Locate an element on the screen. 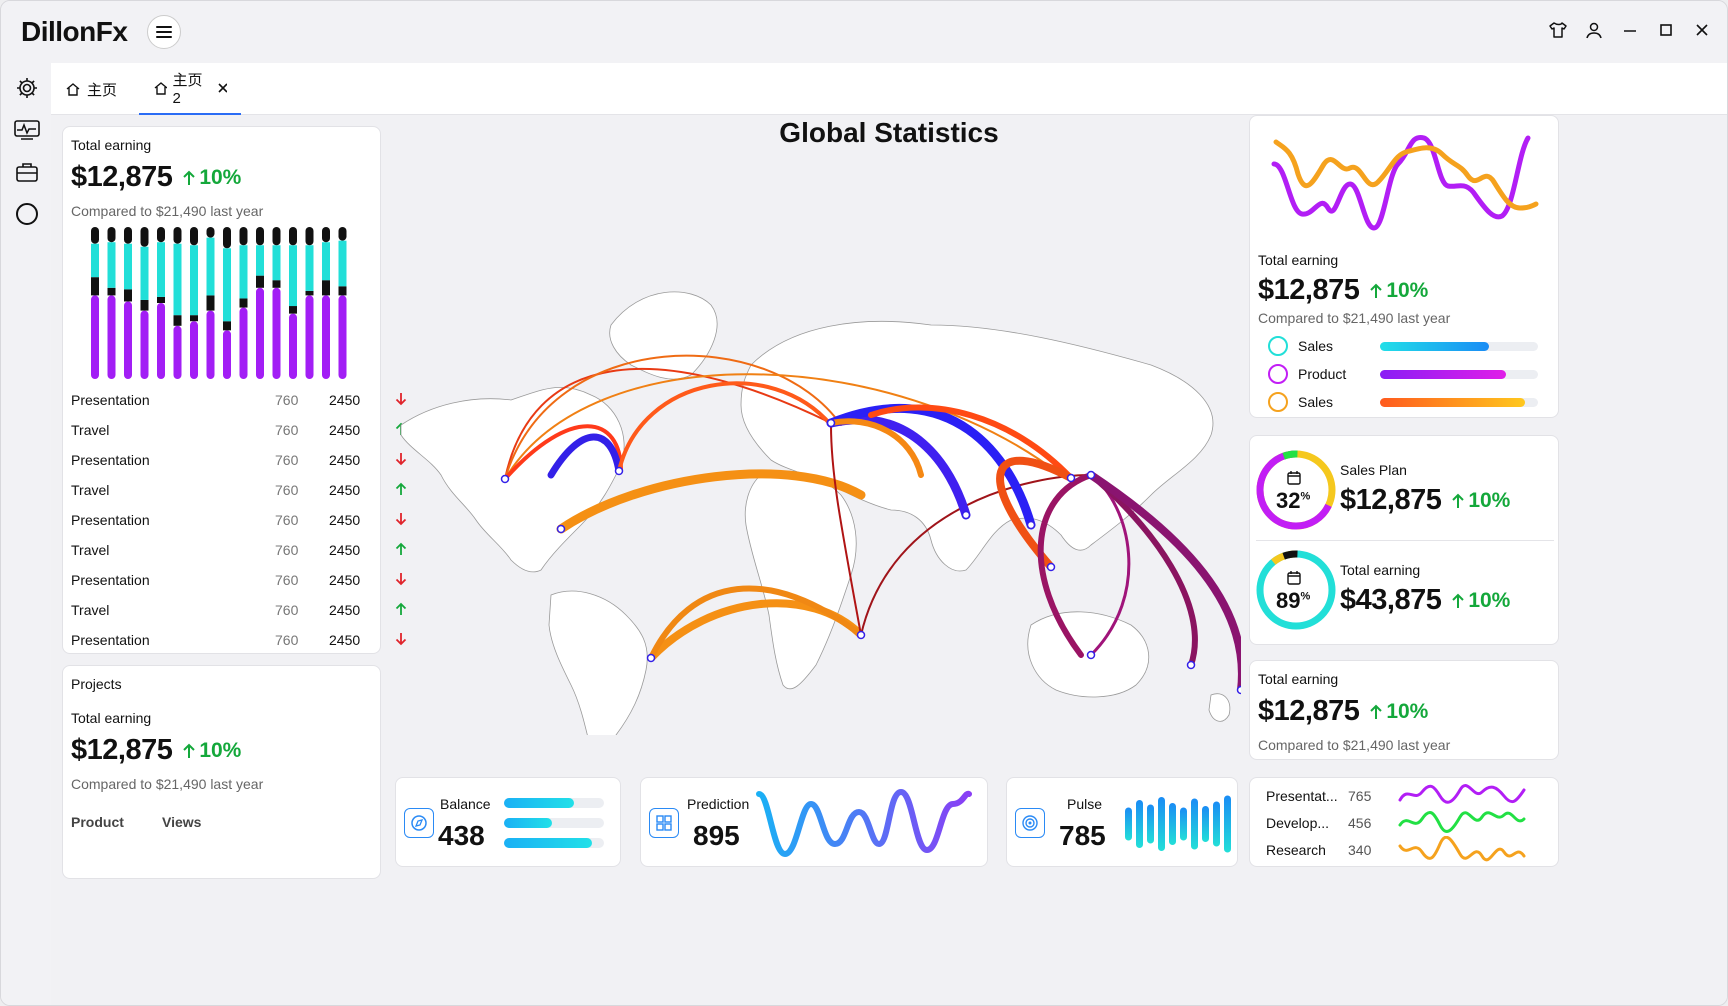 This screenshot has width=1728, height=1006. user-button is located at coordinates (1594, 30).